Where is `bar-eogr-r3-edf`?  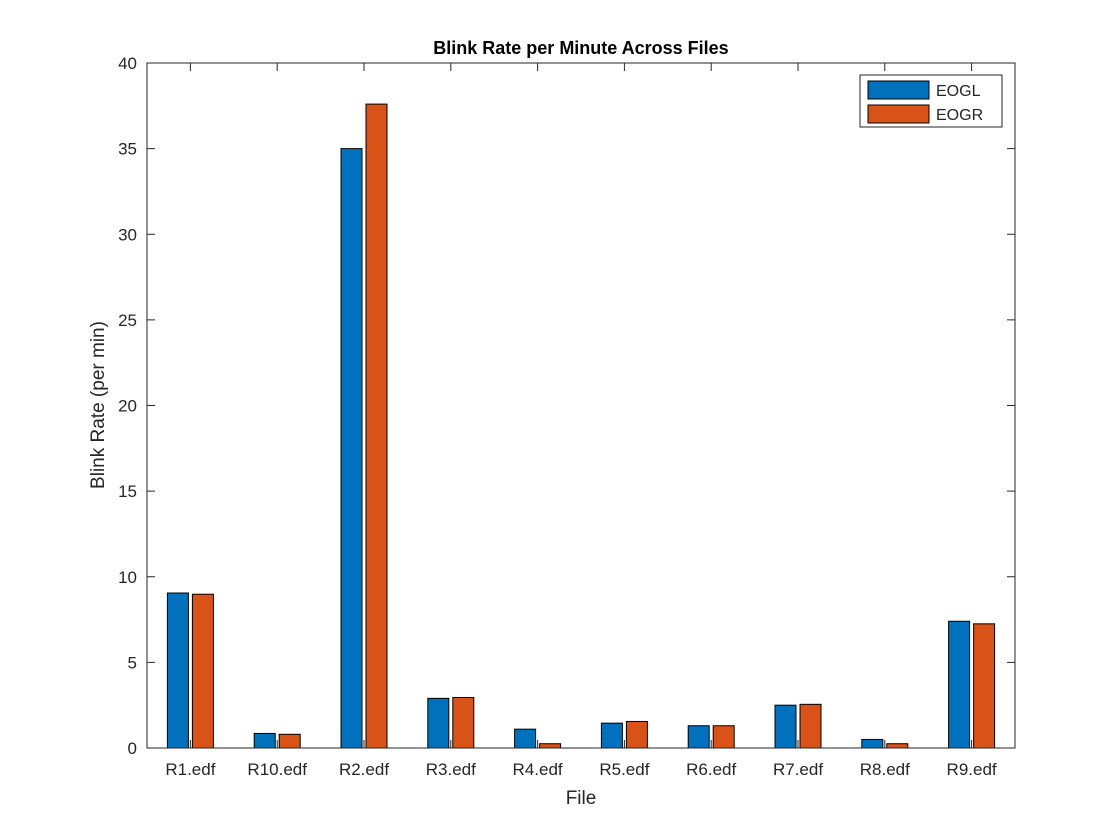 bar-eogr-r3-edf is located at coordinates (463, 722).